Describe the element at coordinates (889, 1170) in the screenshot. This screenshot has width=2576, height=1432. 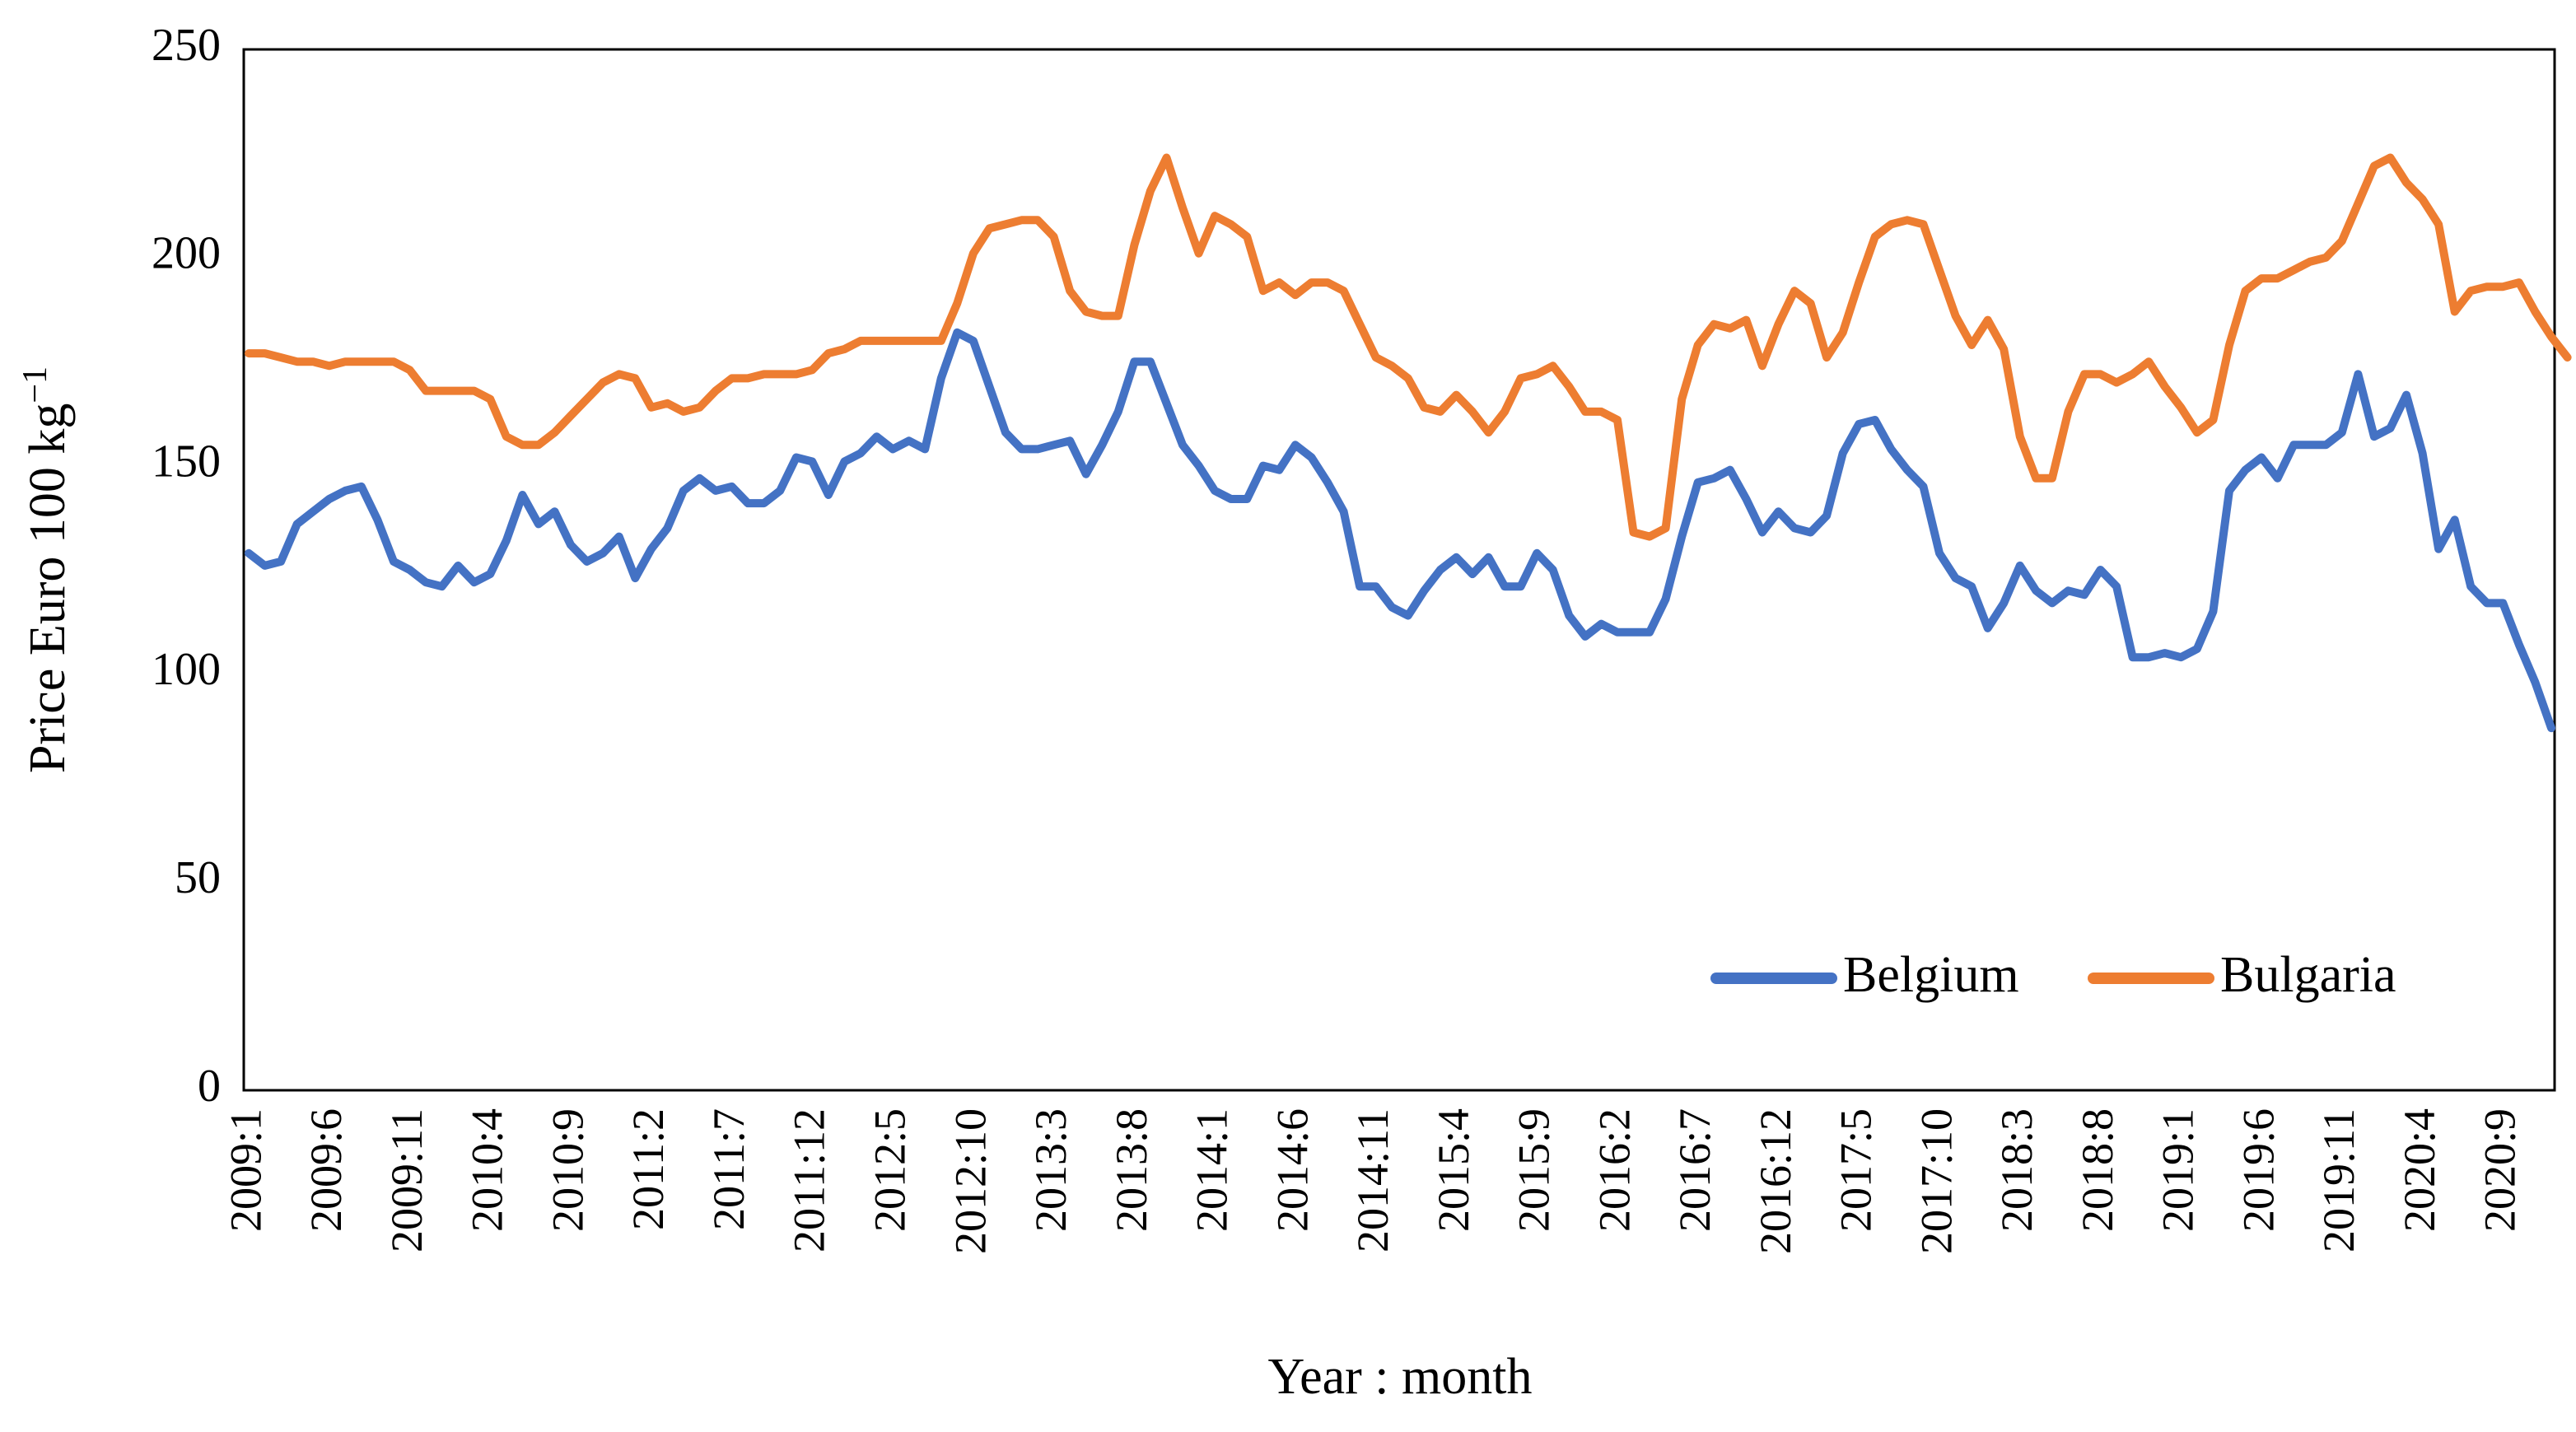
I see `x-tick-label: 2012:5` at that location.